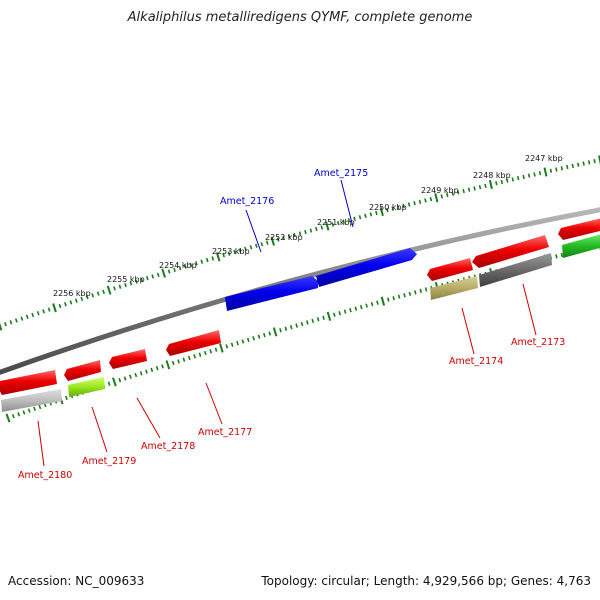 This screenshot has width=600, height=600. Describe the element at coordinates (109, 461) in the screenshot. I see `gene-label-amet-2179: Amet_2179` at that location.